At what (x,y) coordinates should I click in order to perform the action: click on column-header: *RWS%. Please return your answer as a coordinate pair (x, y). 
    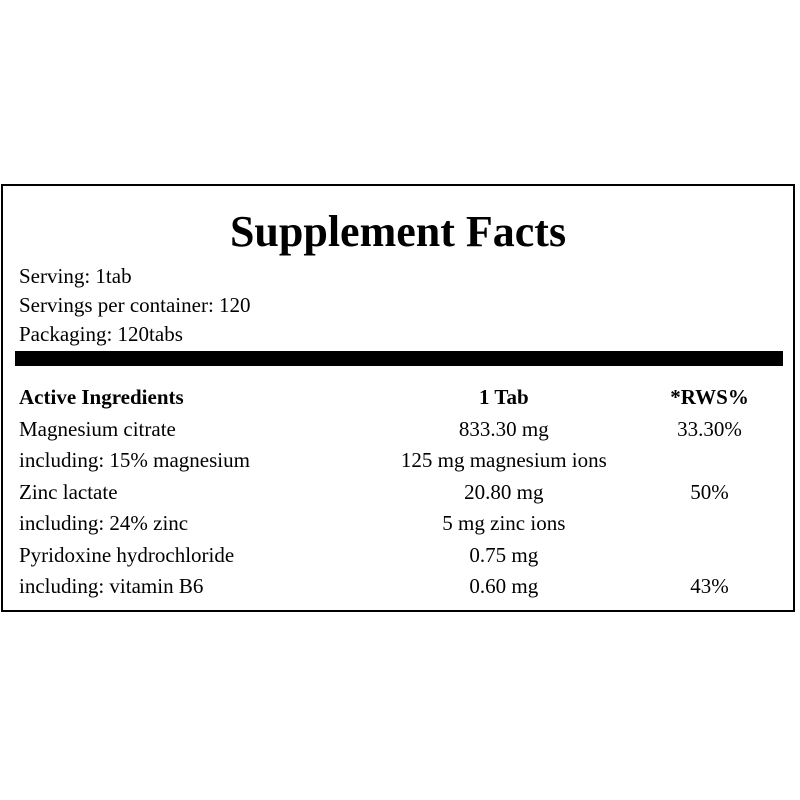
    Looking at the image, I should click on (709, 397).